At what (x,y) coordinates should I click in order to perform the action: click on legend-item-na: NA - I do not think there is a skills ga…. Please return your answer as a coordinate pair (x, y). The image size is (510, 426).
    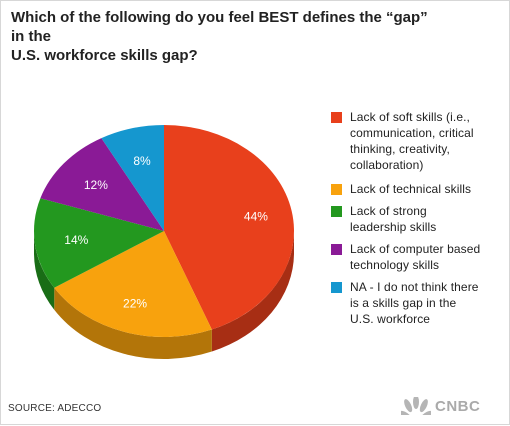
    Looking at the image, I should click on (405, 303).